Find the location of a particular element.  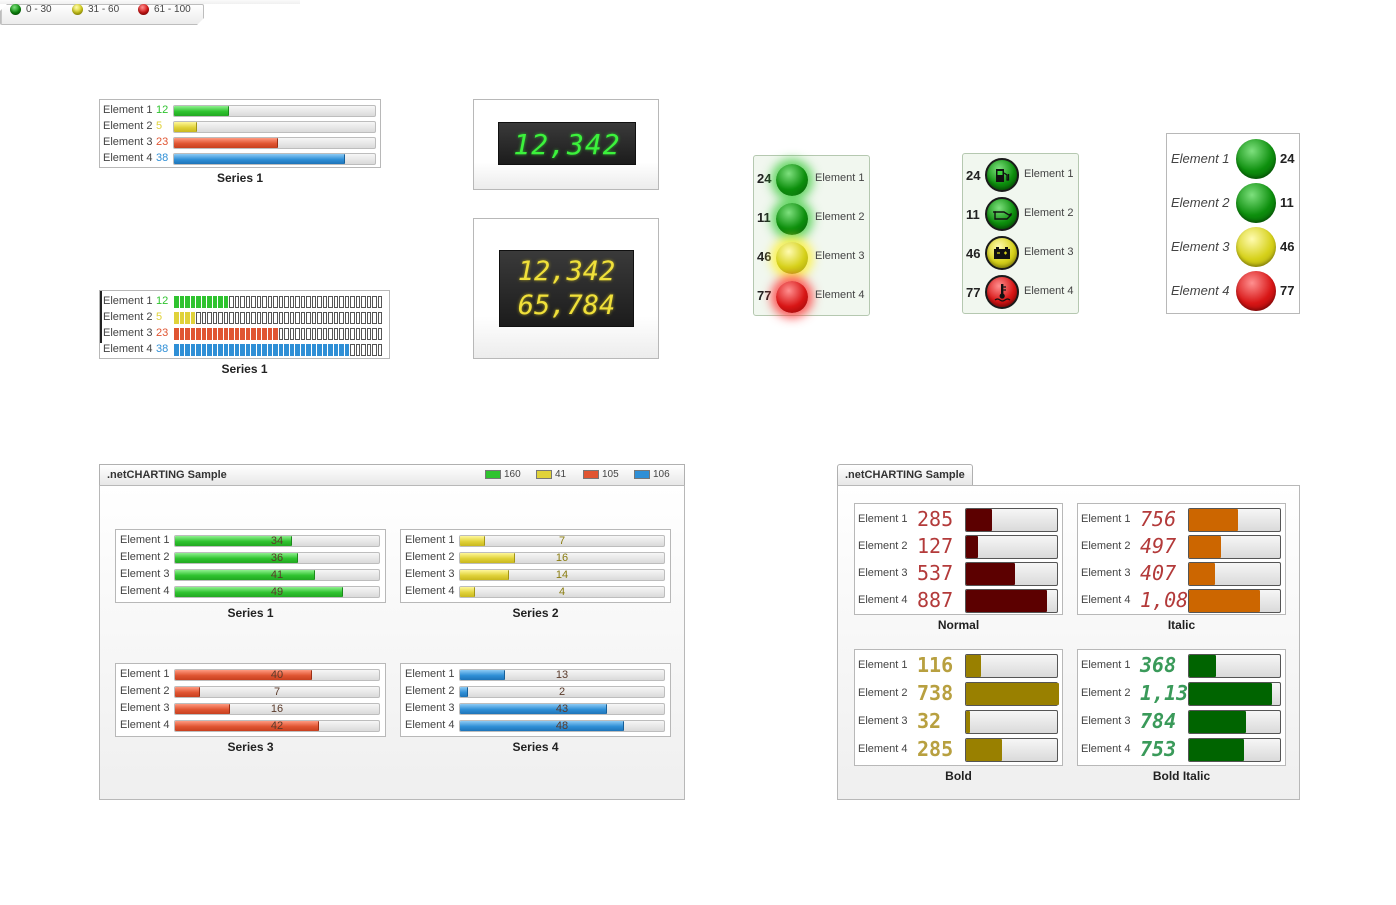

element-label: Element 2 is located at coordinates (1106, 693).